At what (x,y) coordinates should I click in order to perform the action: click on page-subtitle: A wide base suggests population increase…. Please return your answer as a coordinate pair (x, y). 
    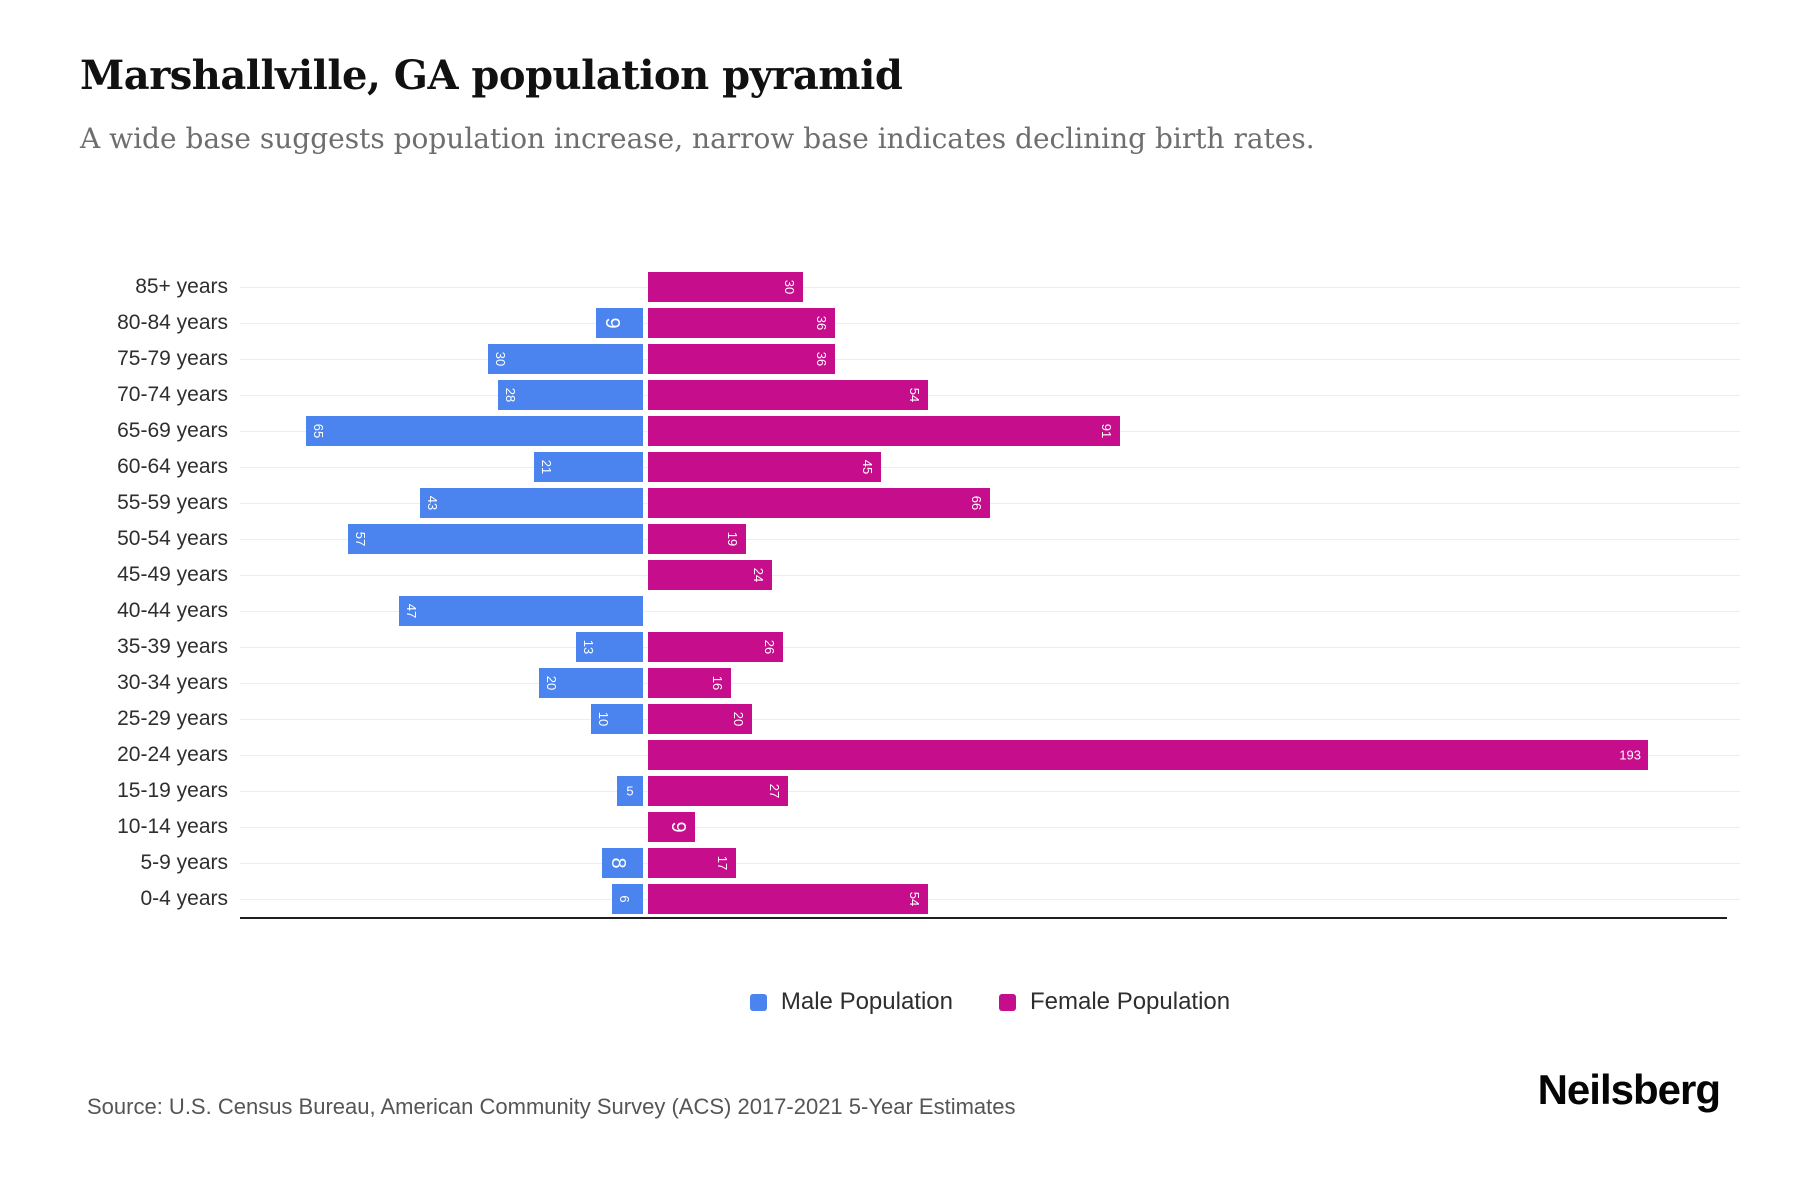
    Looking at the image, I should click on (697, 138).